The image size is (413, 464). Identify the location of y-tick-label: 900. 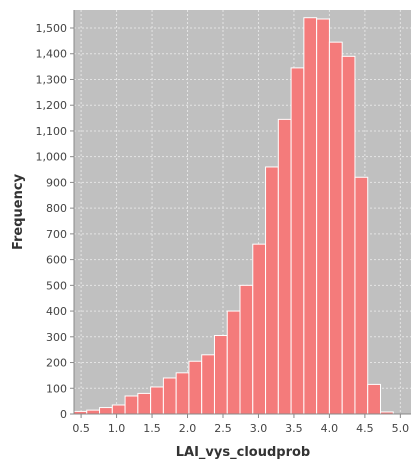
(56, 182).